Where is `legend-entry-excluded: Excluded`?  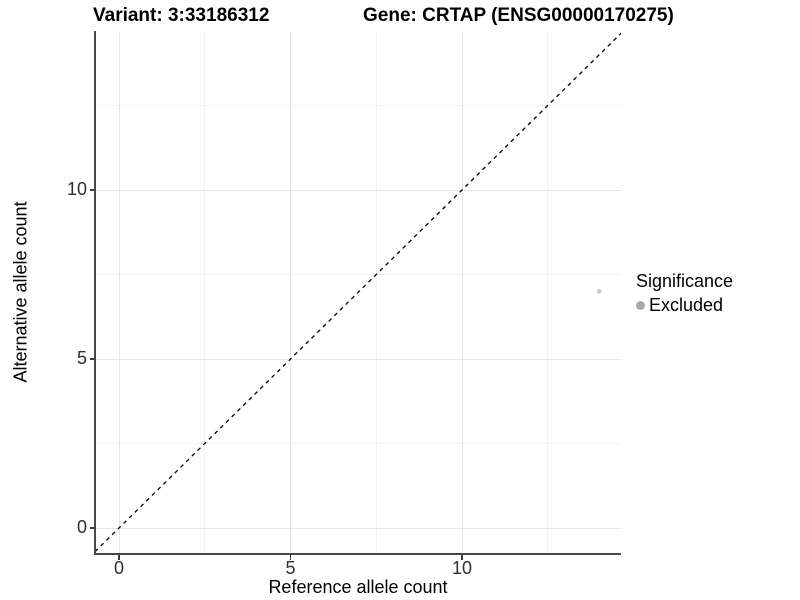 legend-entry-excluded: Excluded is located at coordinates (684, 305).